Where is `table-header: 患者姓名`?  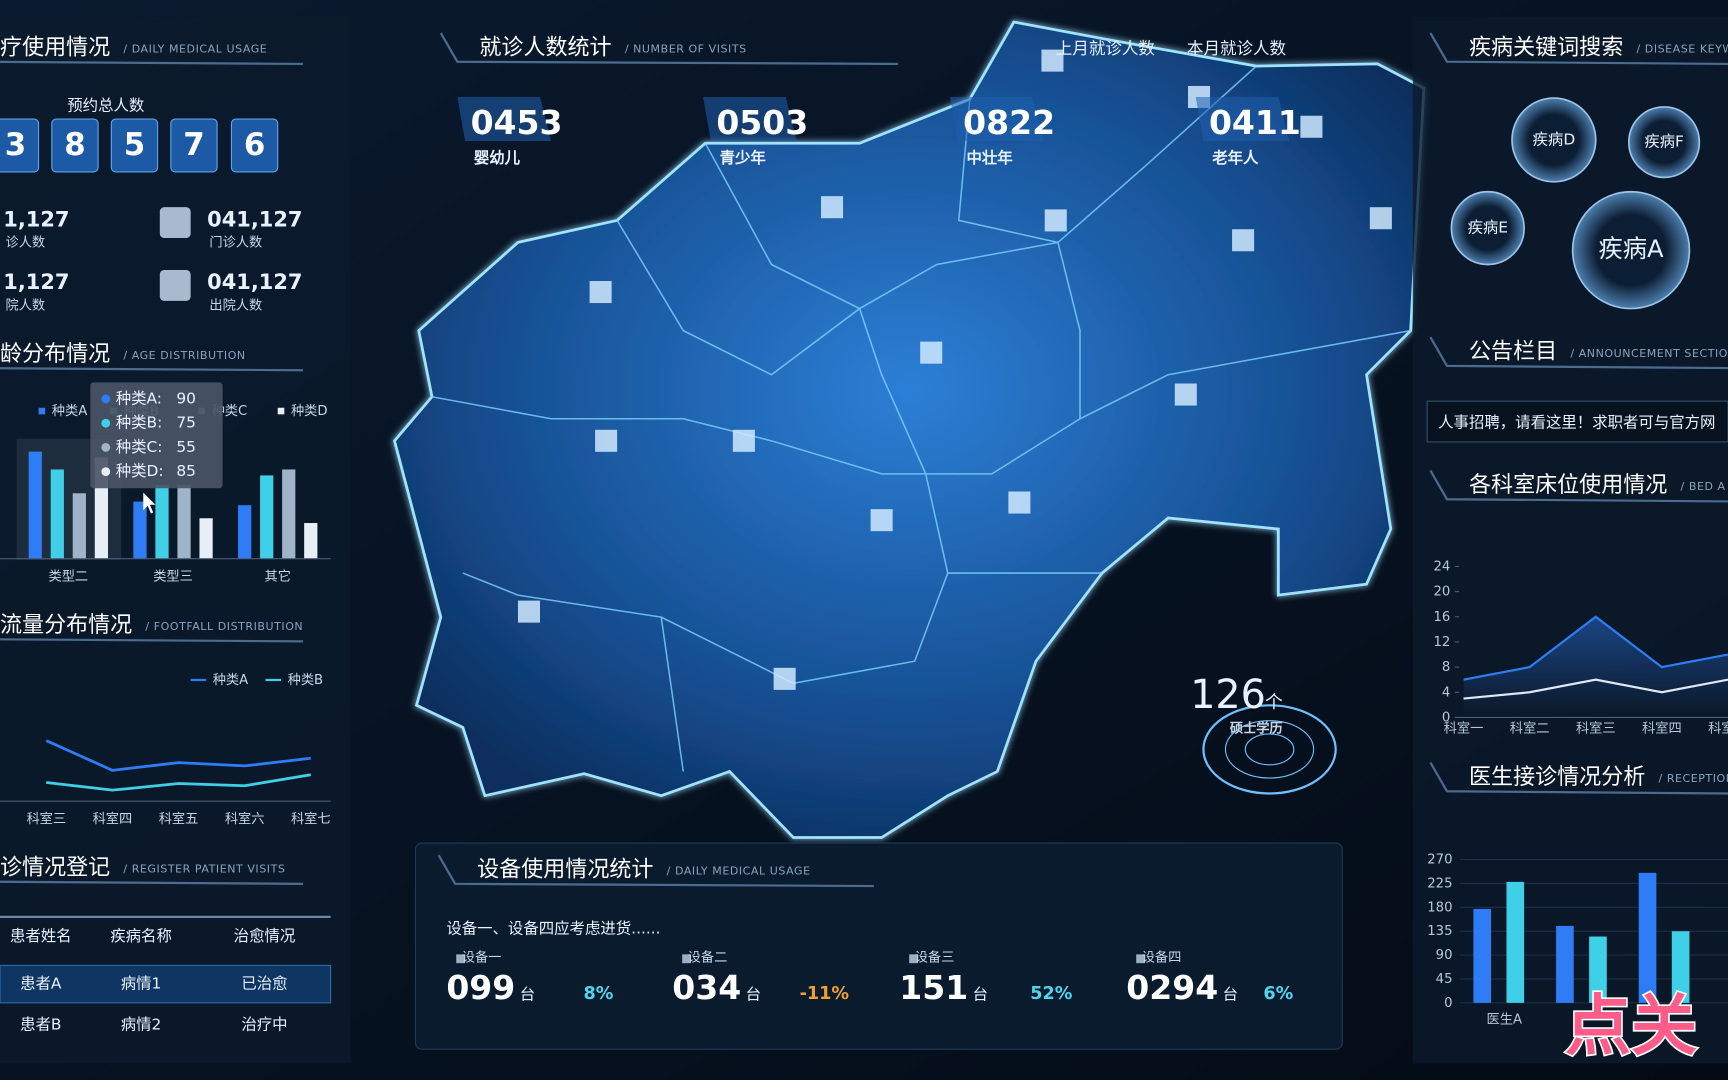 table-header: 患者姓名 is located at coordinates (41, 936).